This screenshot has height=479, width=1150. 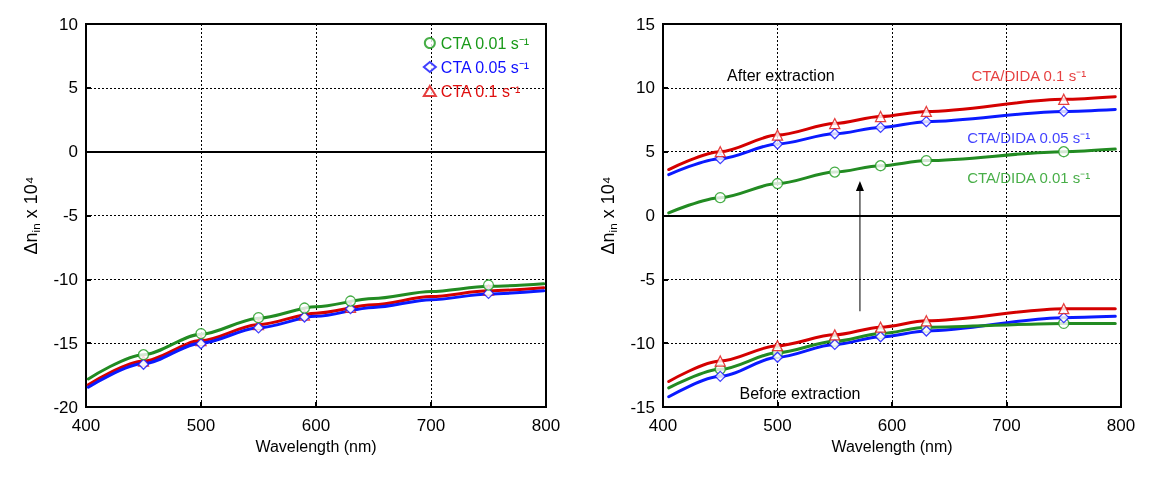 I want to click on series-label: CTA/DIDA 0.01 s⁻¹, so click(x=1029, y=178).